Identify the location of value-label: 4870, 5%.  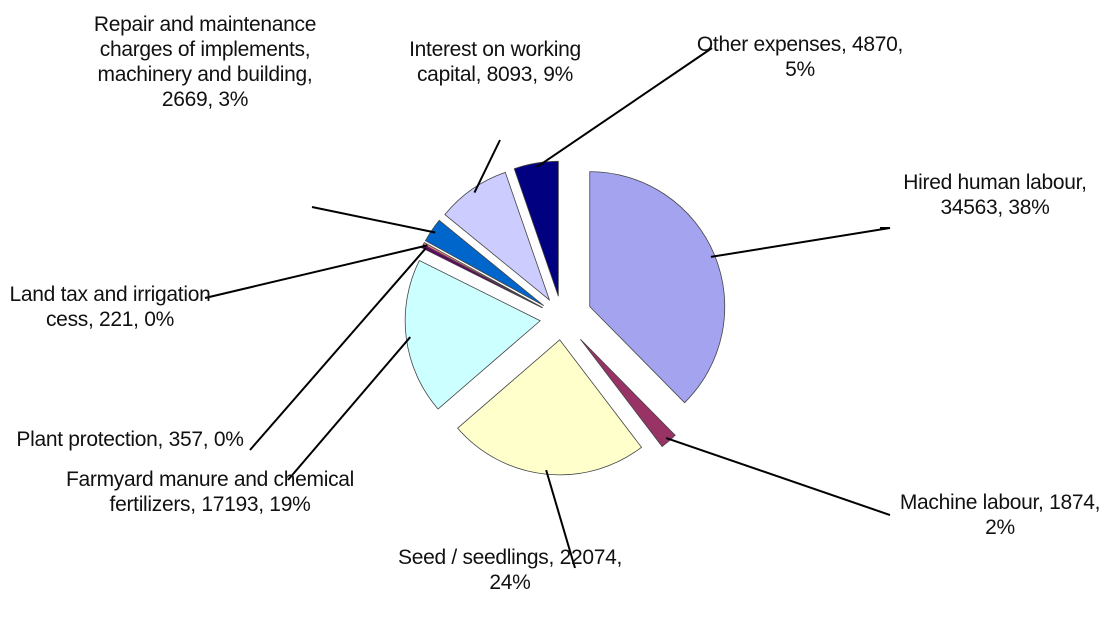
(844, 57).